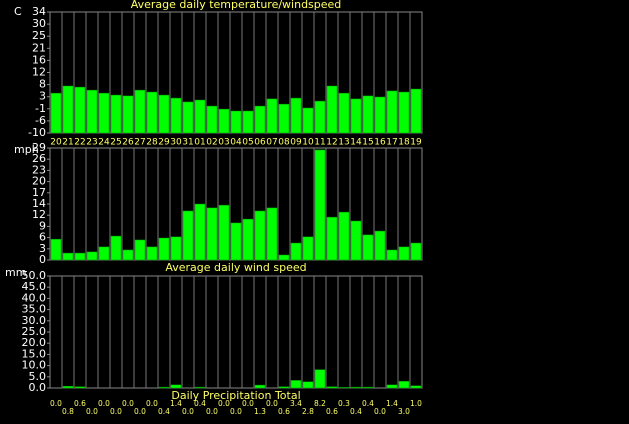 The image size is (629, 424). Describe the element at coordinates (40, 108) in the screenshot. I see `y-tick-label: -1` at that location.